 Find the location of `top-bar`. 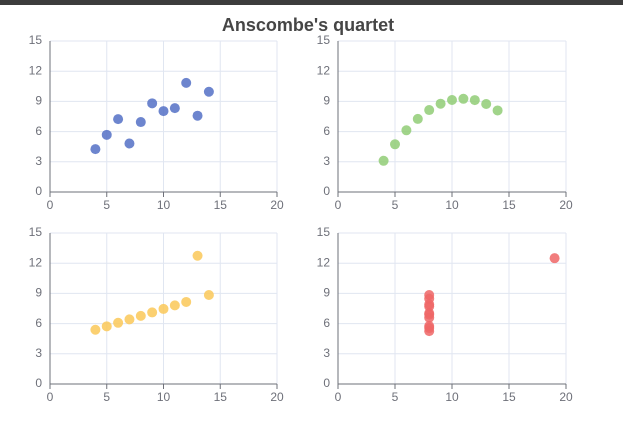

top-bar is located at coordinates (311, 2).